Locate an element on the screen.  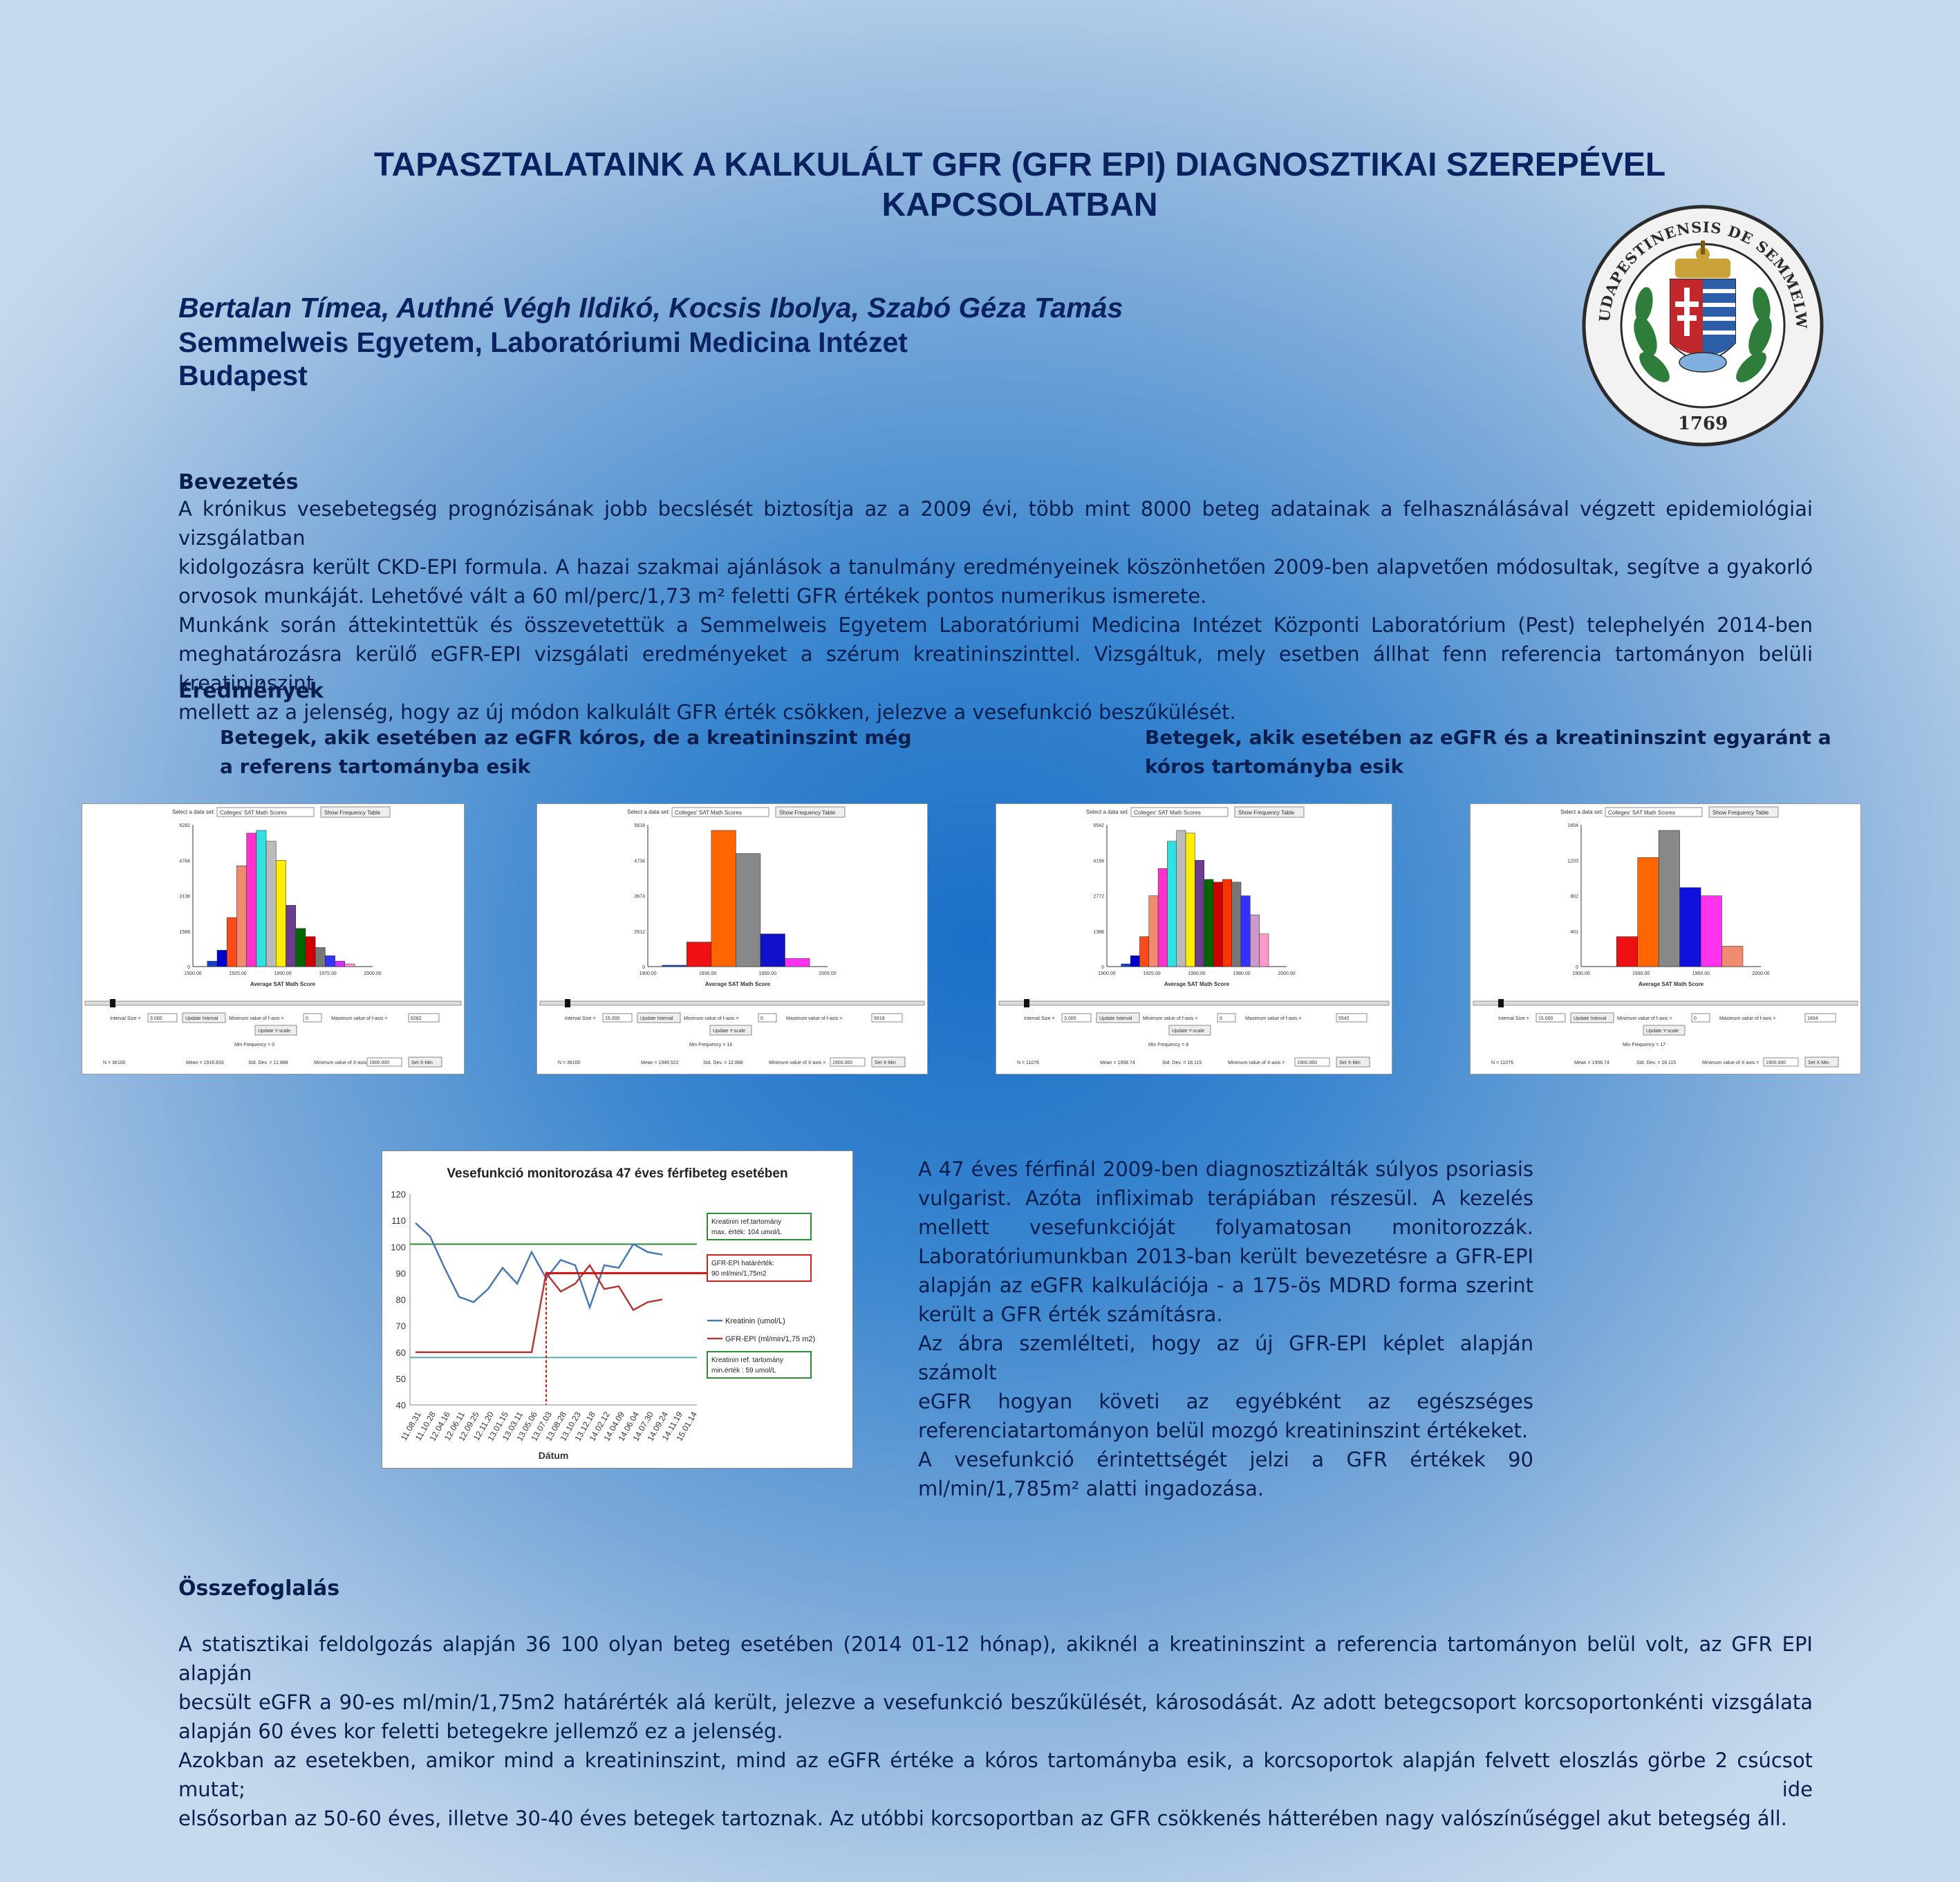
histogram-x-label: Average SAT Math Score is located at coordinates (1671, 984).